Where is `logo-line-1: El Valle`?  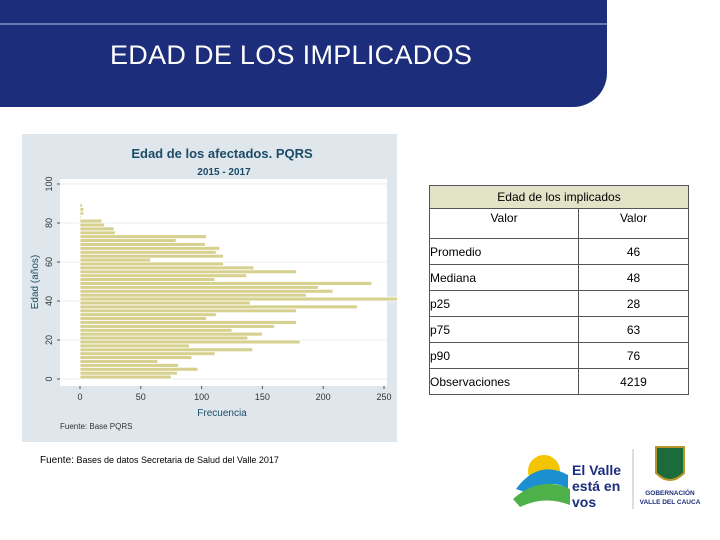 logo-line-1: El Valle is located at coordinates (596, 470).